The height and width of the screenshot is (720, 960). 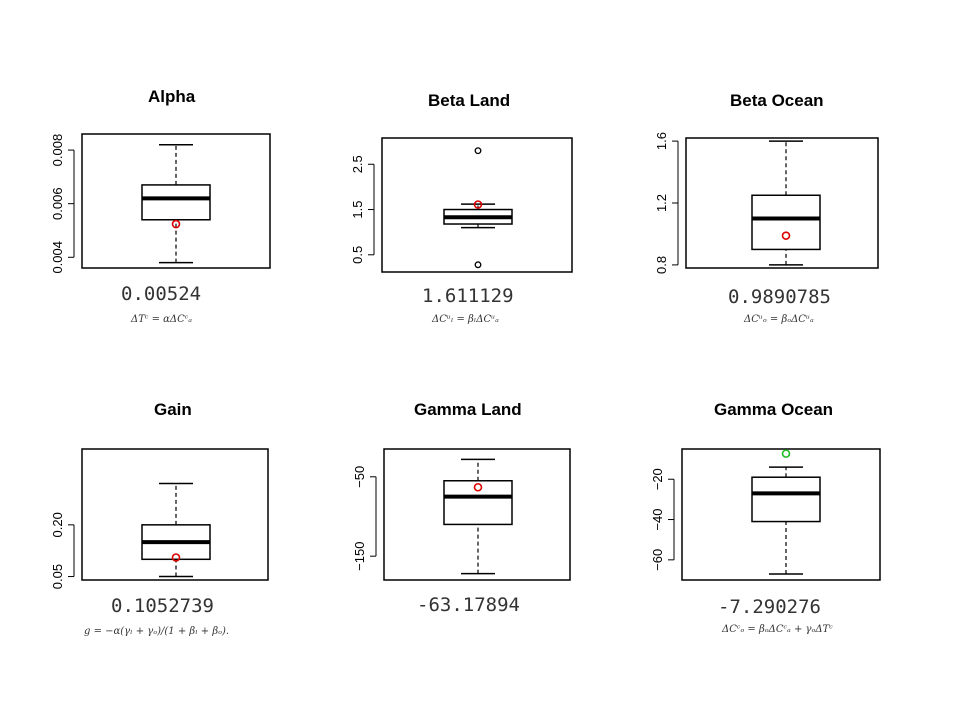 I want to click on y-tick-label: −50, so click(x=359, y=477).